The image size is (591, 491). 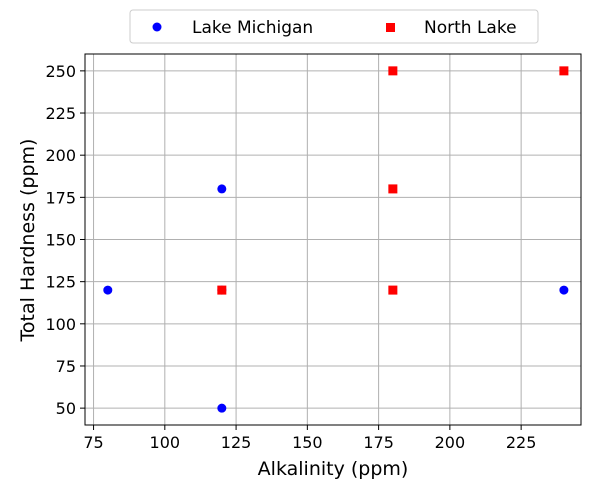 I want to click on y-tick-label: 250, so click(x=60, y=71).